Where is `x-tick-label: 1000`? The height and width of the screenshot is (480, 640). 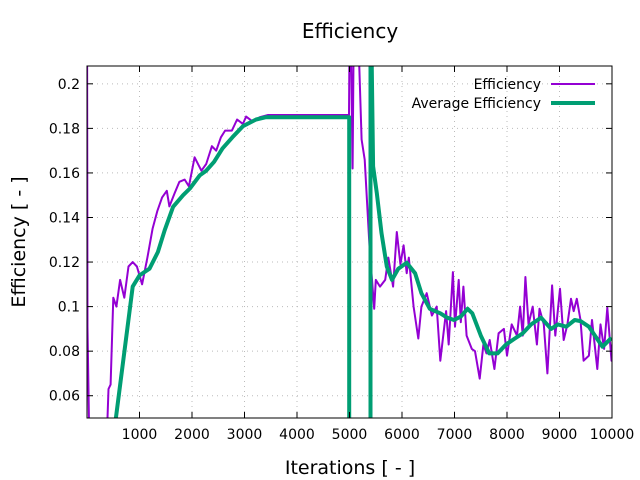 x-tick-label: 1000 is located at coordinates (140, 435).